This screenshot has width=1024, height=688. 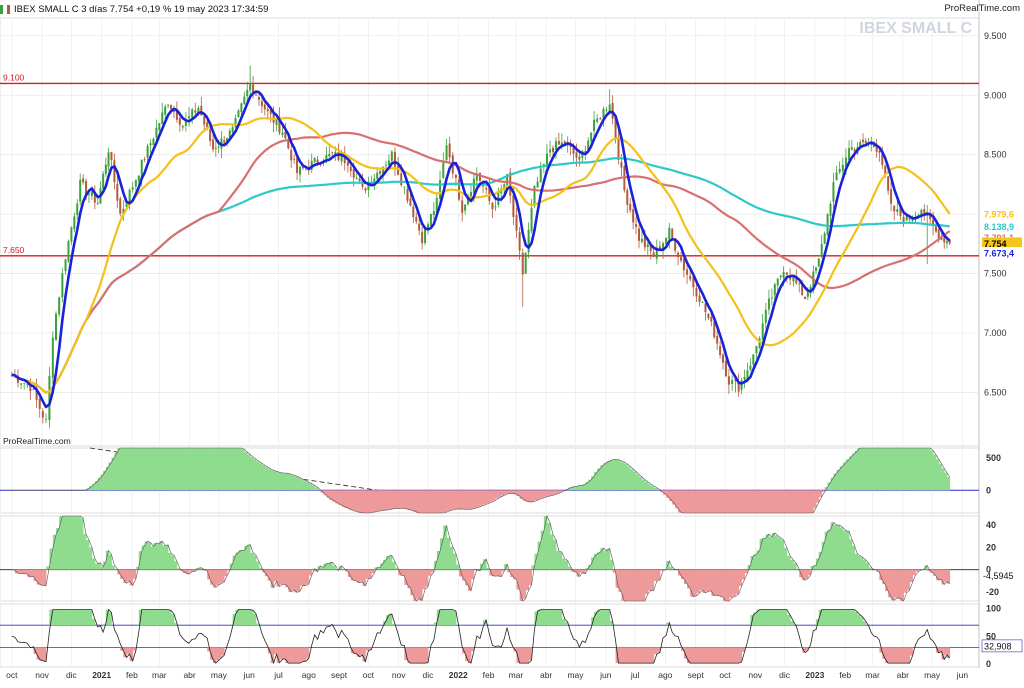 What do you see at coordinates (993, 608) in the screenshot?
I see `osc3-tick-label: 100` at bounding box center [993, 608].